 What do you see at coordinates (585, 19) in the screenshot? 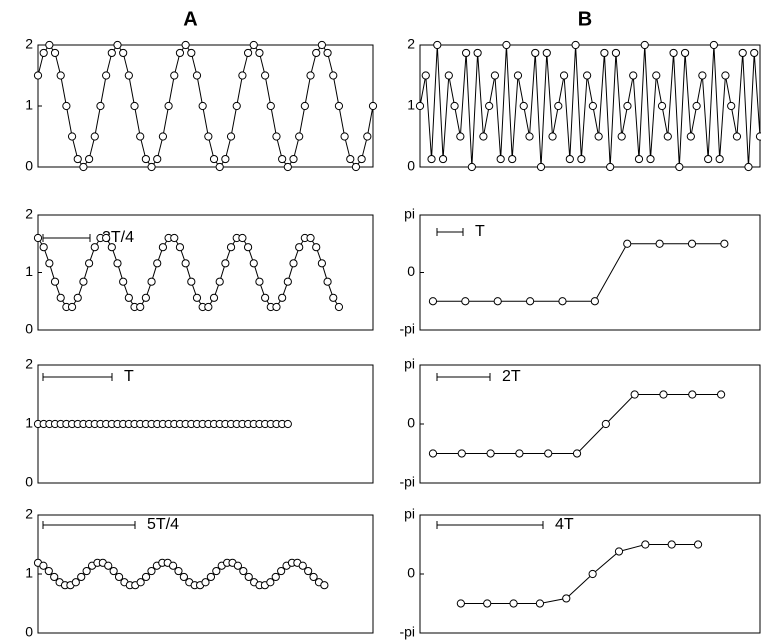
I see `column-title: B` at bounding box center [585, 19].